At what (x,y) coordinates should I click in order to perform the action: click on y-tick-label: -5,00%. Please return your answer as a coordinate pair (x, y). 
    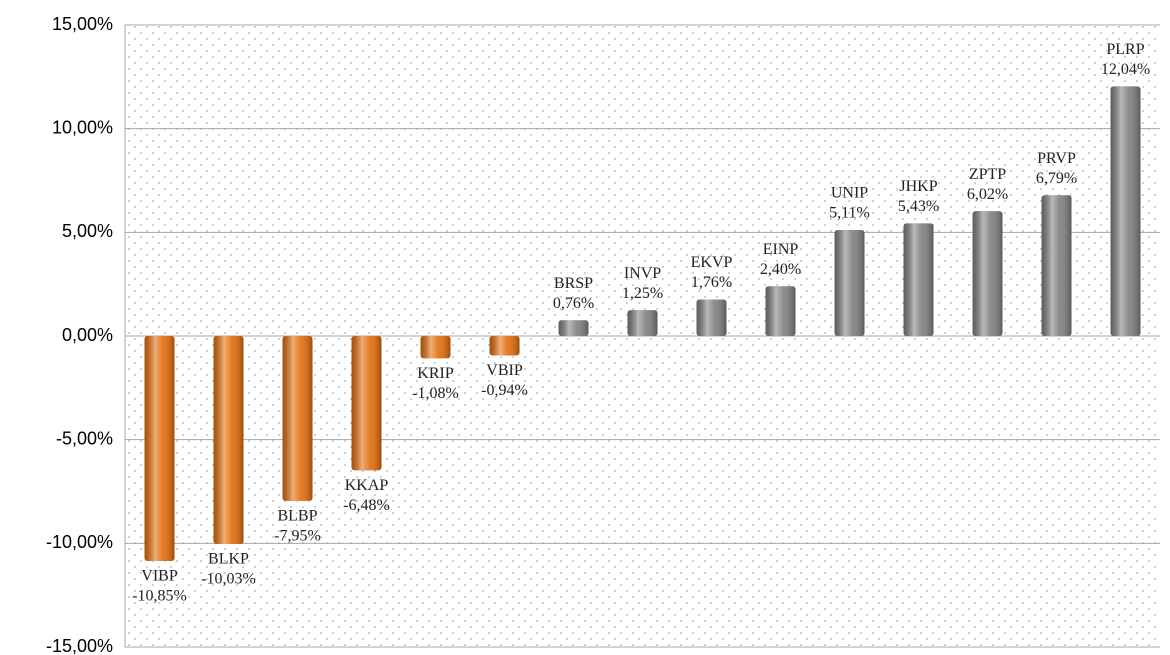
    Looking at the image, I should click on (84, 438).